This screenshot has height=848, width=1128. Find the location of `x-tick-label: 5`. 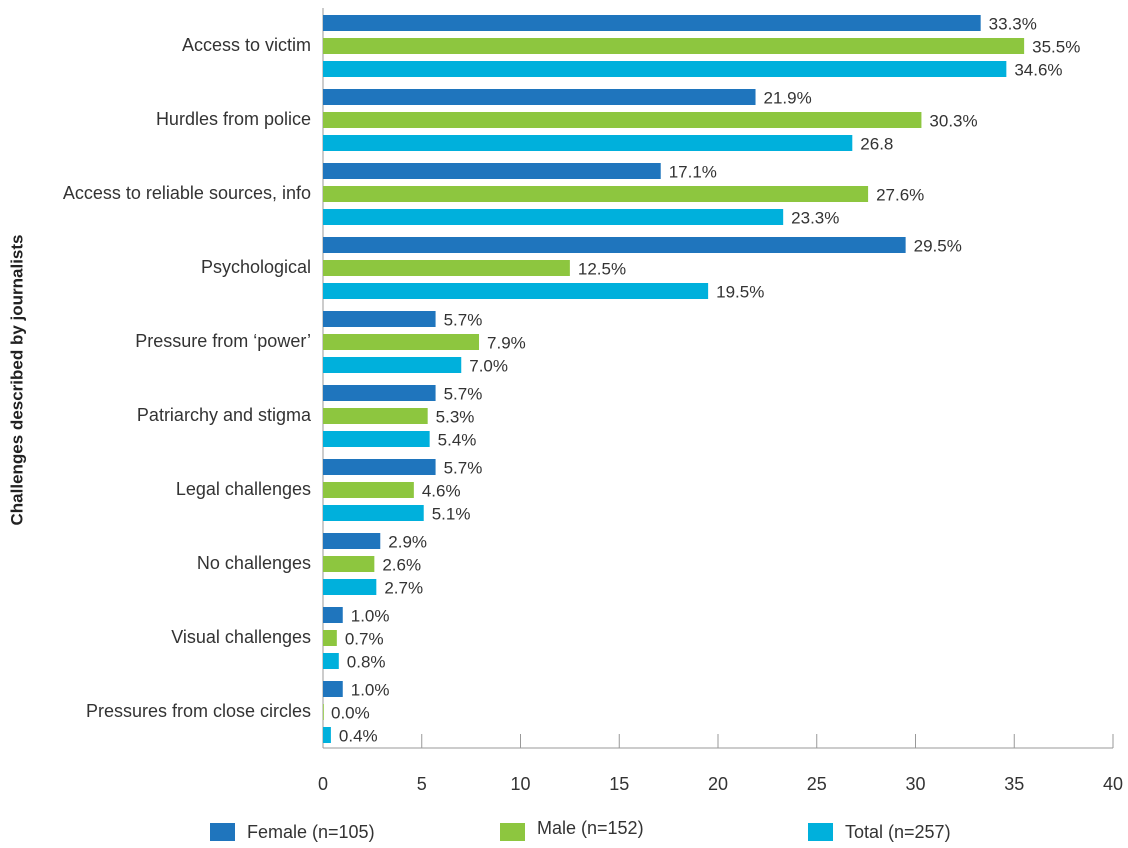

x-tick-label: 5 is located at coordinates (422, 784).